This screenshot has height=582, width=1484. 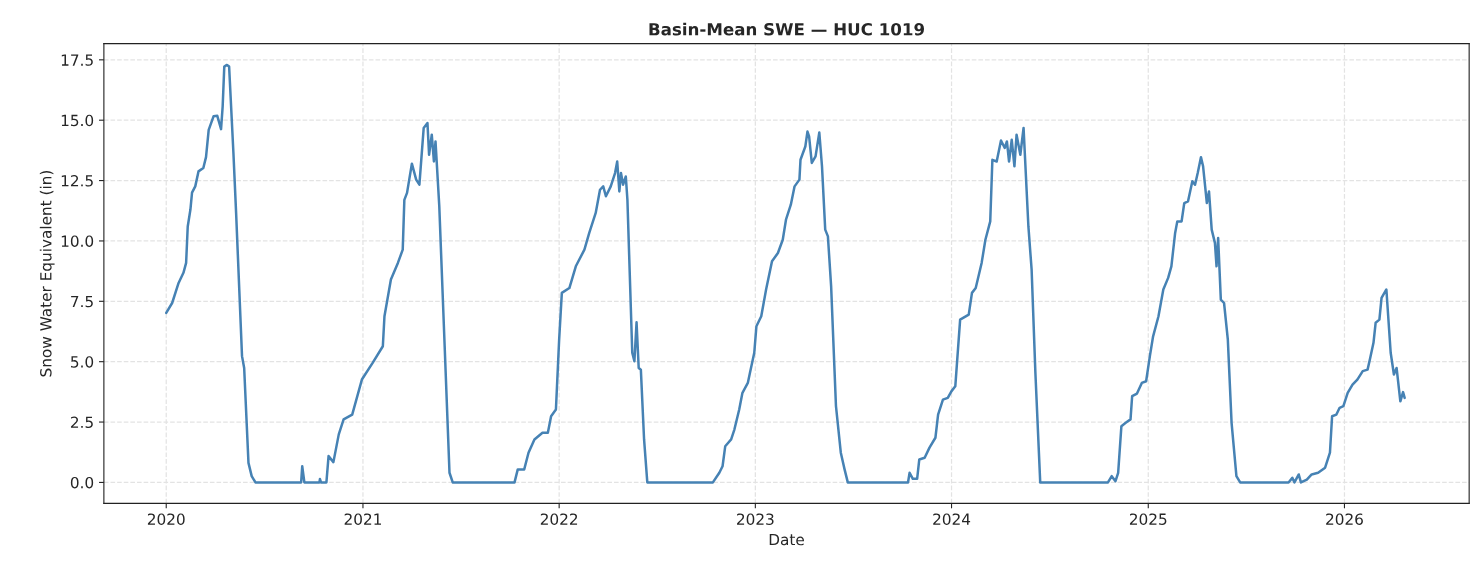 What do you see at coordinates (81, 422) in the screenshot?
I see `y-tick-label: 2.5` at bounding box center [81, 422].